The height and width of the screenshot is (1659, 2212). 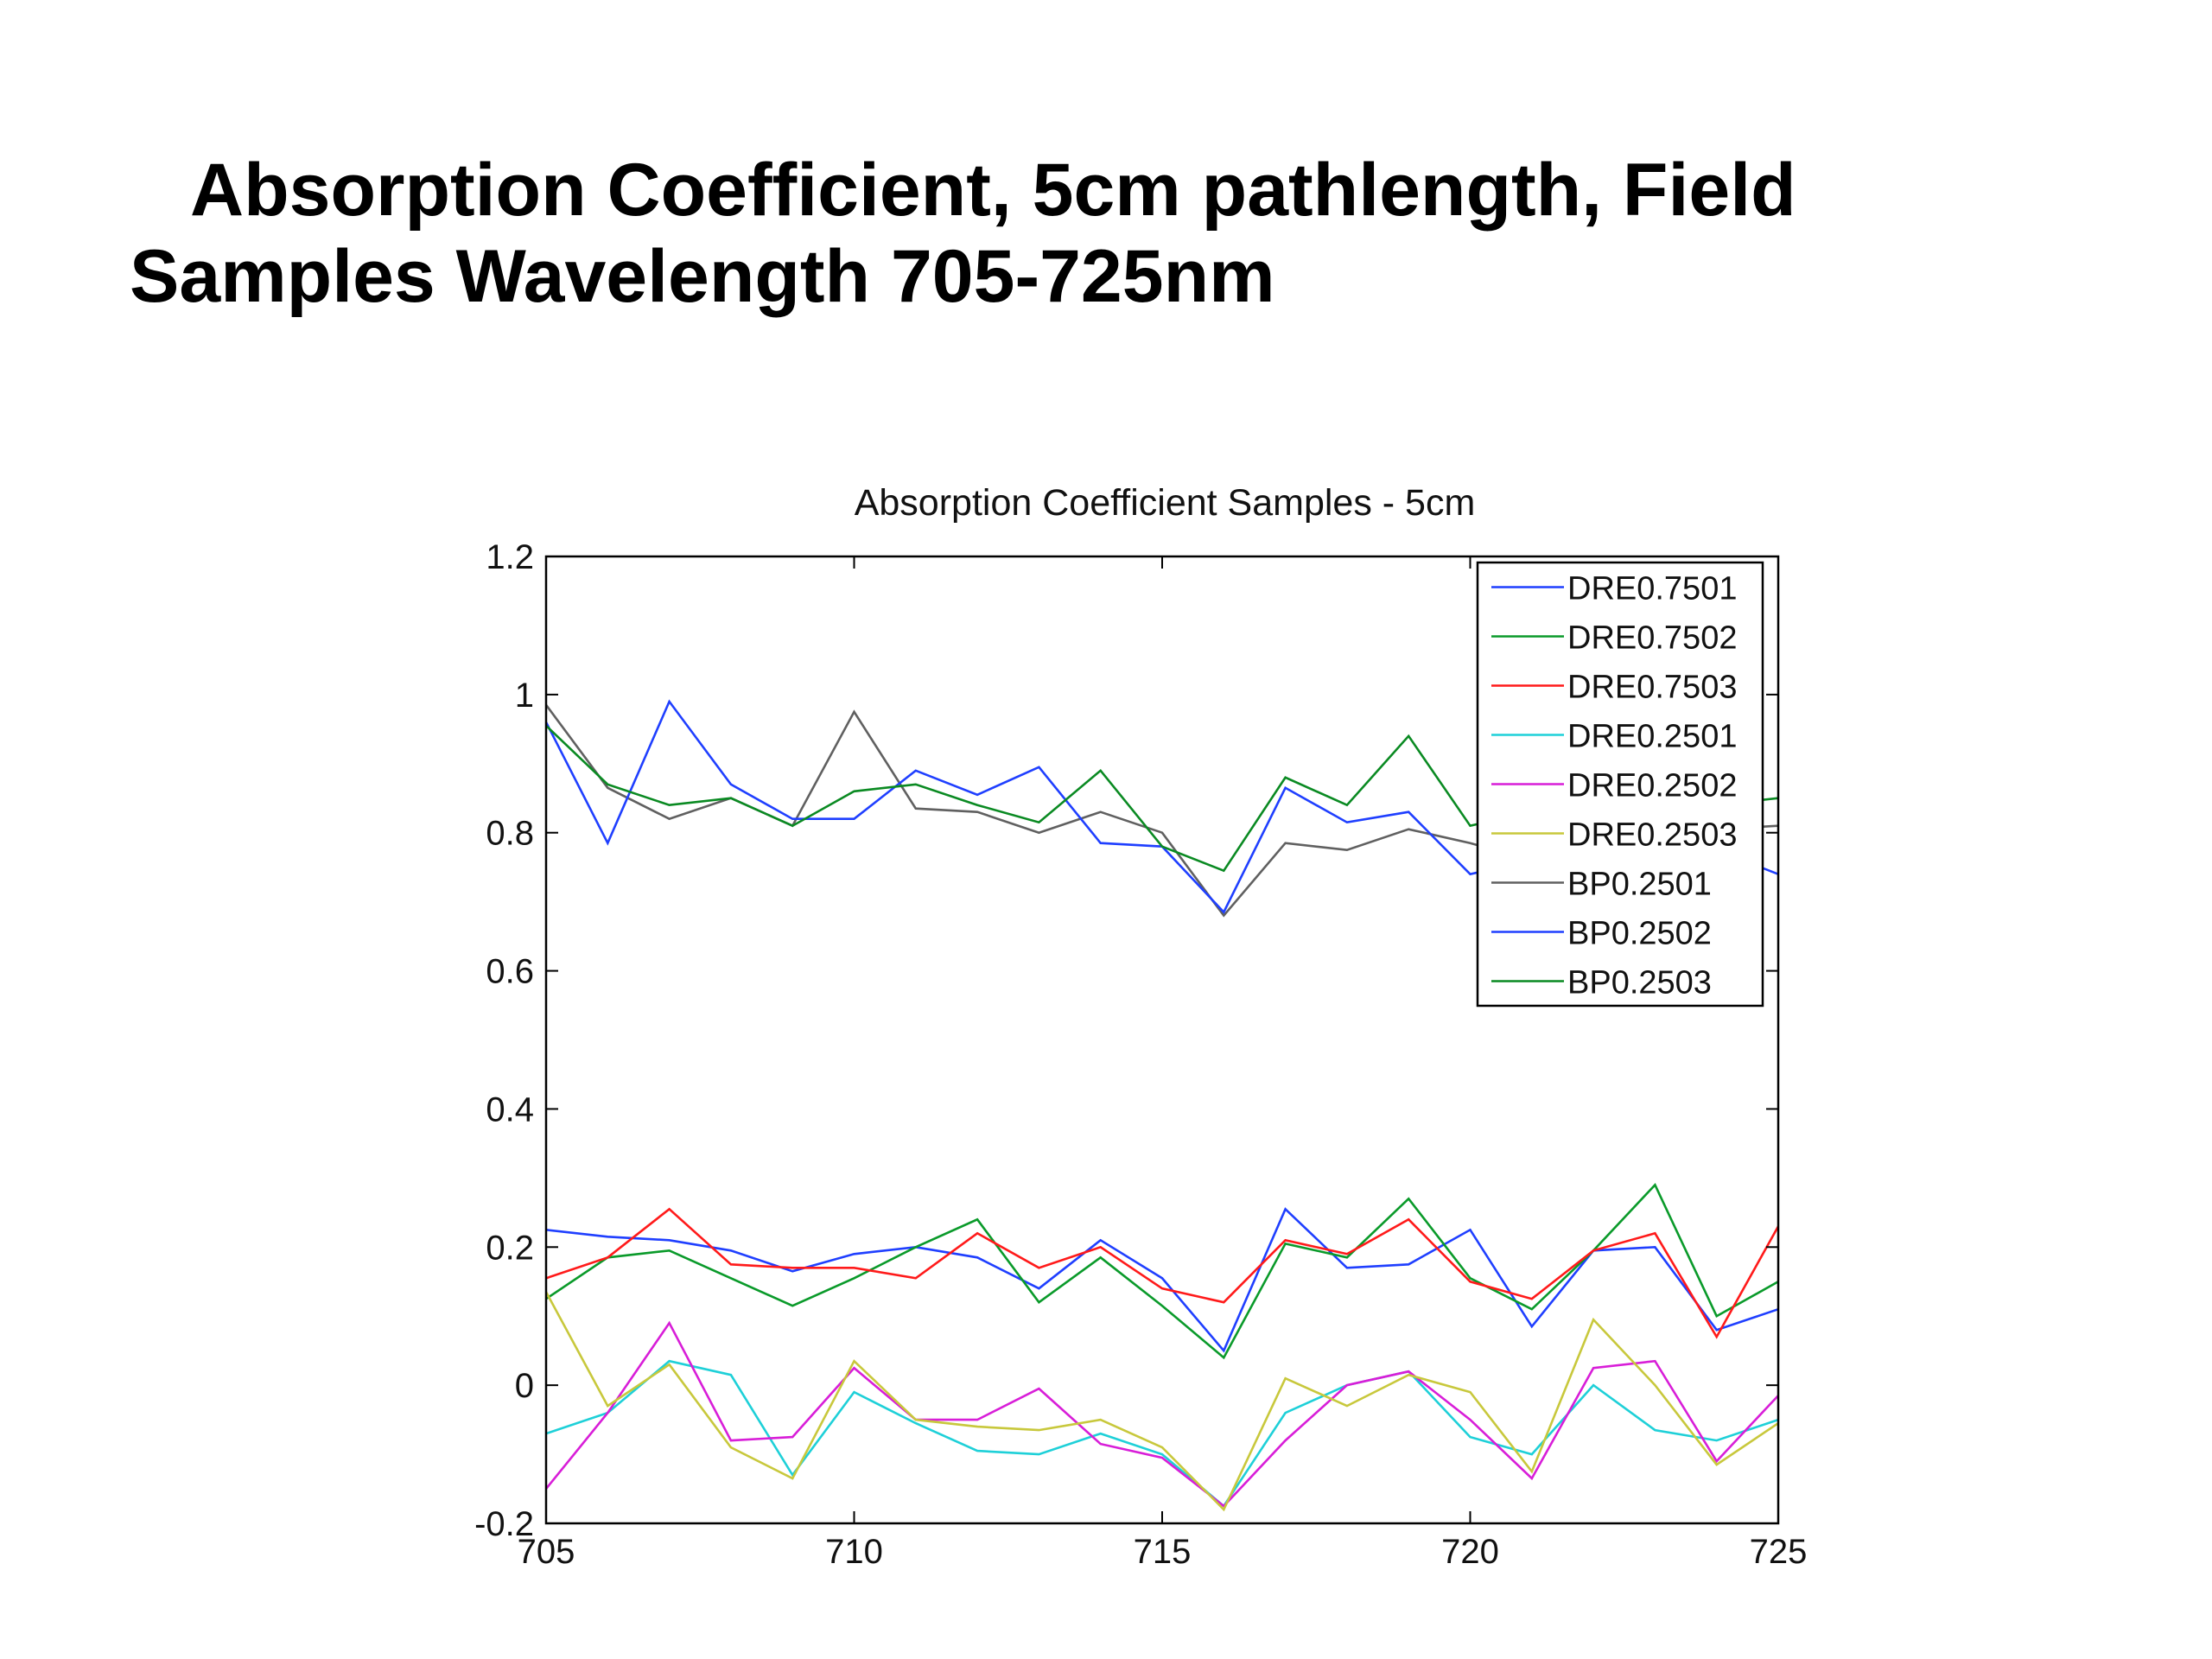 What do you see at coordinates (1652, 688) in the screenshot?
I see `legend-label: DRE0.7503` at bounding box center [1652, 688].